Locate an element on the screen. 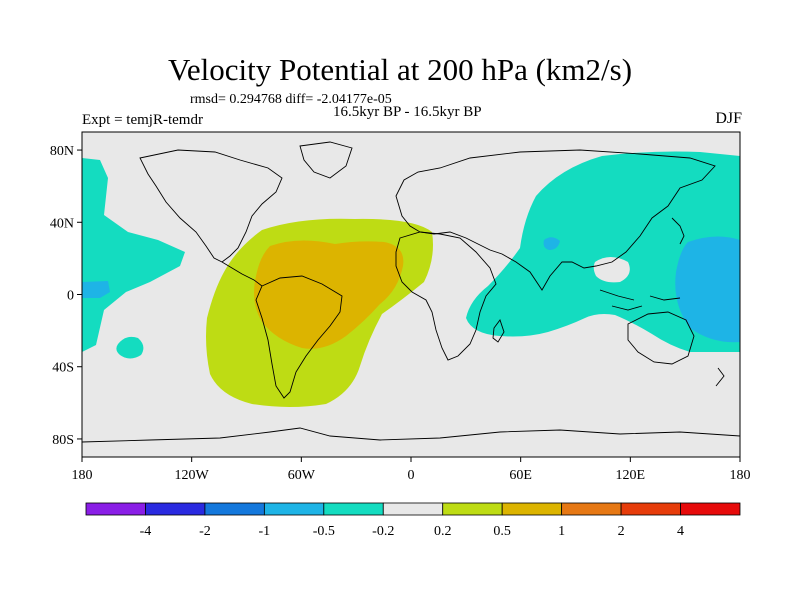 The width and height of the screenshot is (800, 600). contour-warm-pool-core is located at coordinates (707, 289).